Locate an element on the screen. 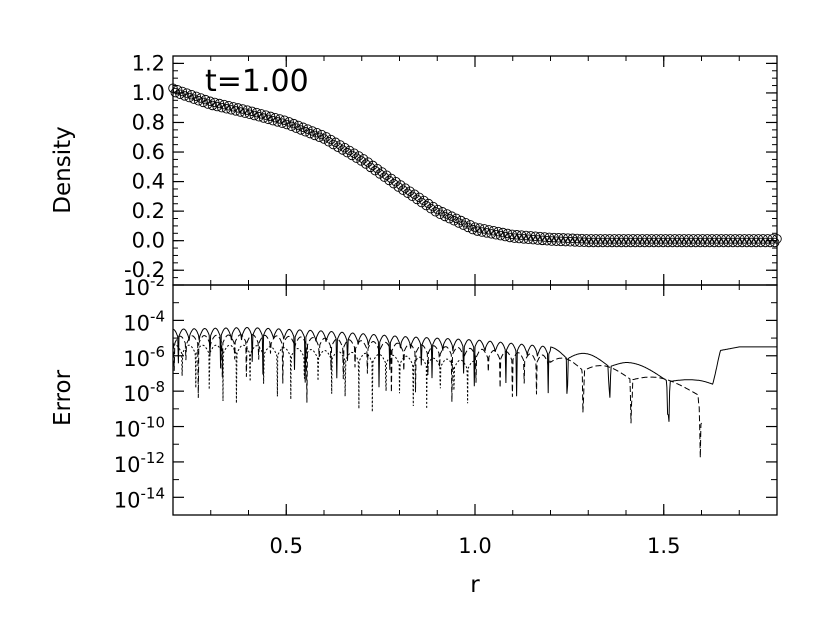 This screenshot has width=830, height=624. error-line-dashed is located at coordinates (437, 396).